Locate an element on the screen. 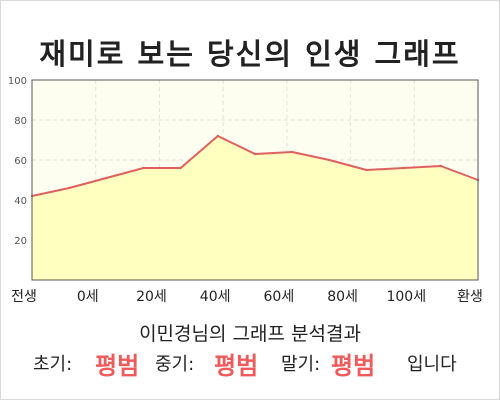 The width and height of the screenshot is (500, 400). y-tick-label: 20 is located at coordinates (20, 241).